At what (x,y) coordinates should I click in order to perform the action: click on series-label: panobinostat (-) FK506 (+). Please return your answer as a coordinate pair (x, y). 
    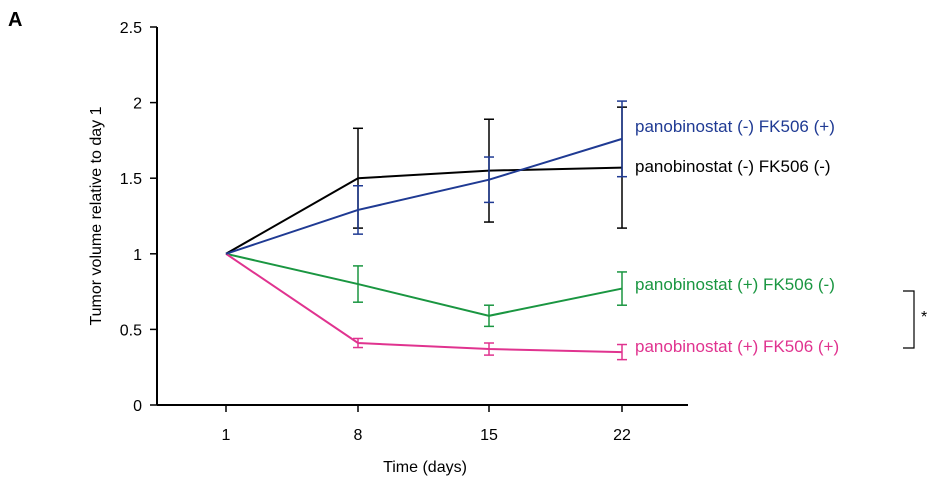
    Looking at the image, I should click on (735, 126).